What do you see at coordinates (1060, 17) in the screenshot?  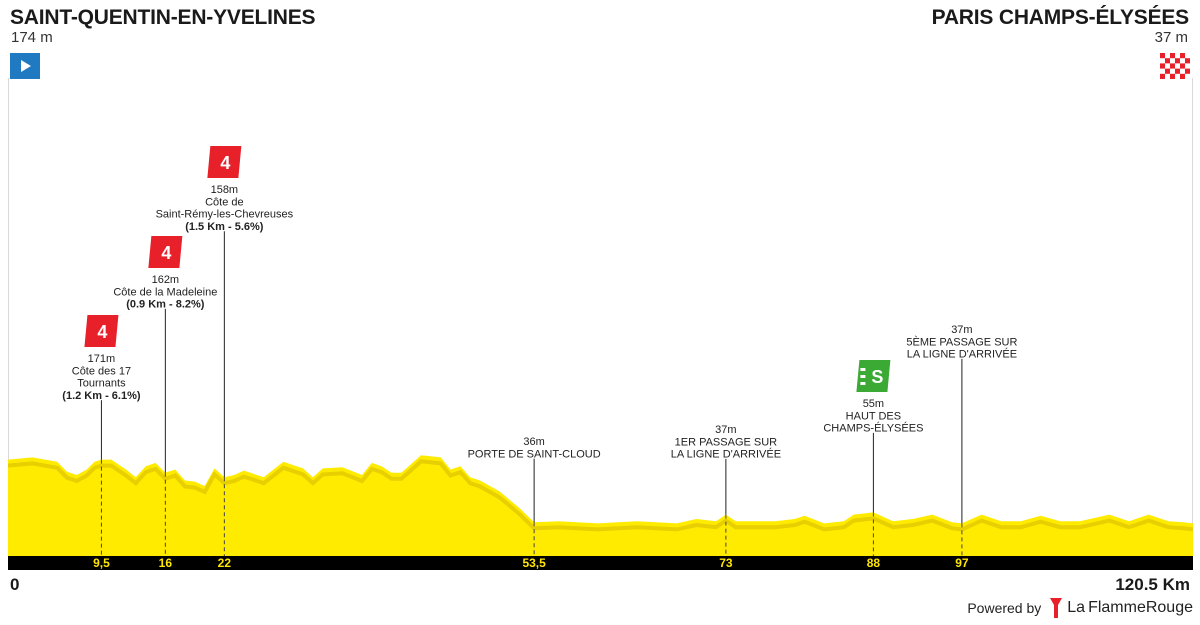 I see `finish-place-name: PARIS CHAMPS-ÉLYSÉES` at bounding box center [1060, 17].